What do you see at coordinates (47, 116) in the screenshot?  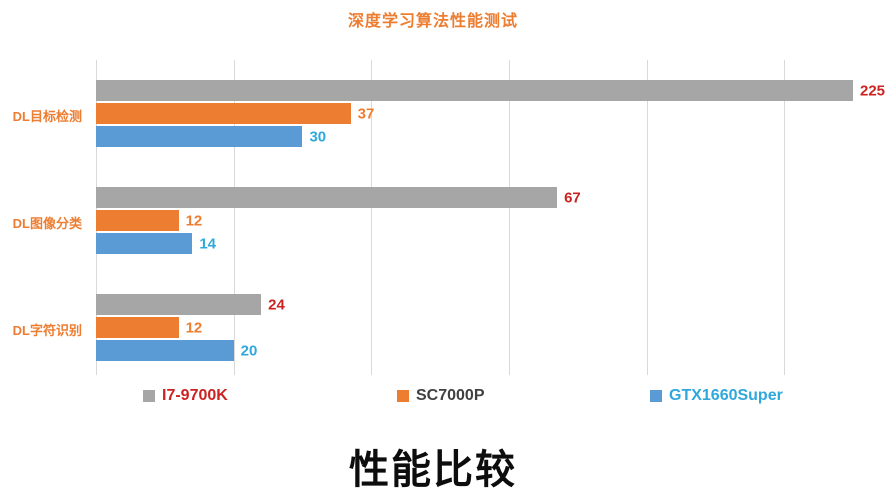 I see `category-label: DL目标检测` at bounding box center [47, 116].